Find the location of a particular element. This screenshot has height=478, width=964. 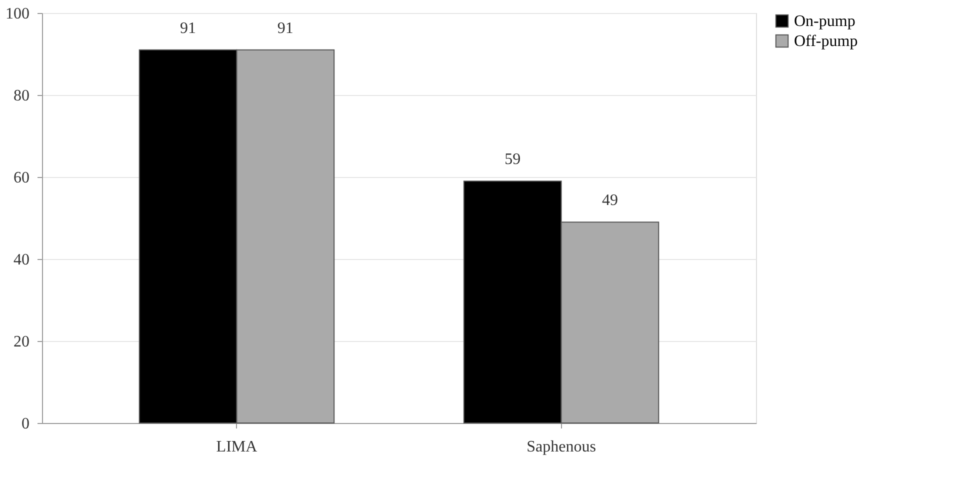

data-label: 49 is located at coordinates (610, 201).